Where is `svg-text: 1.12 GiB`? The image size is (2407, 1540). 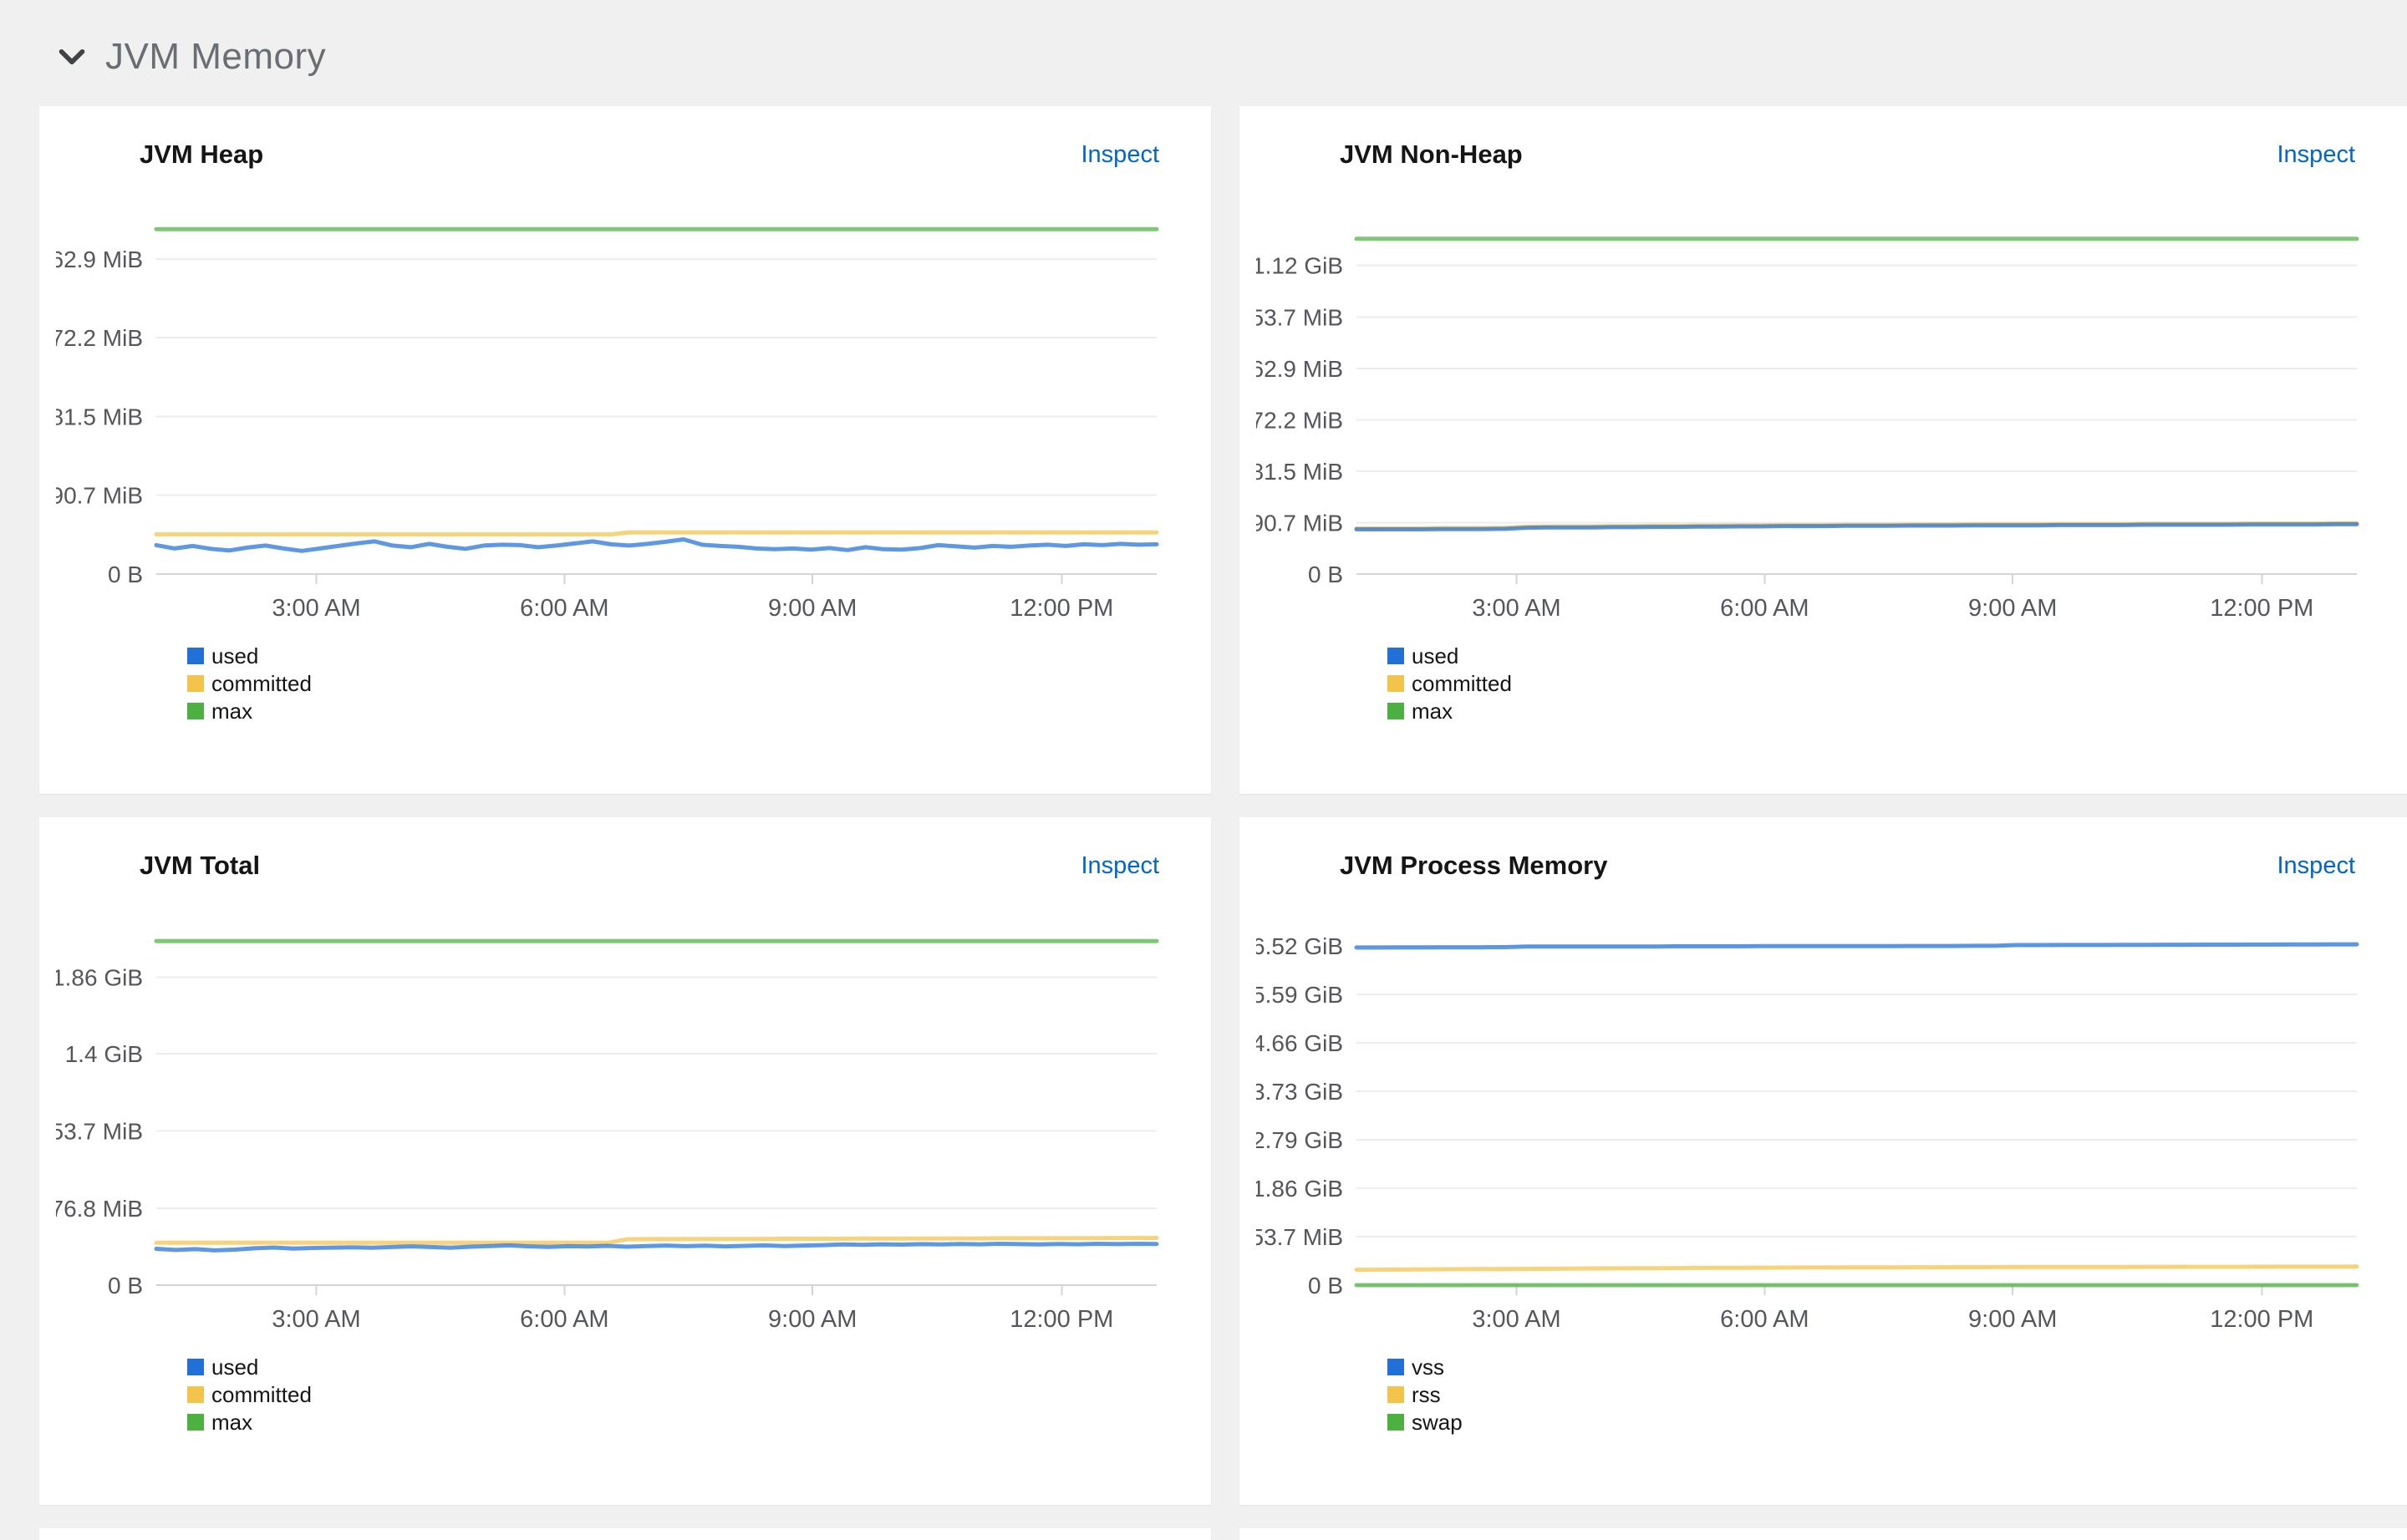
svg-text: 1.12 GiB is located at coordinates (1299, 265).